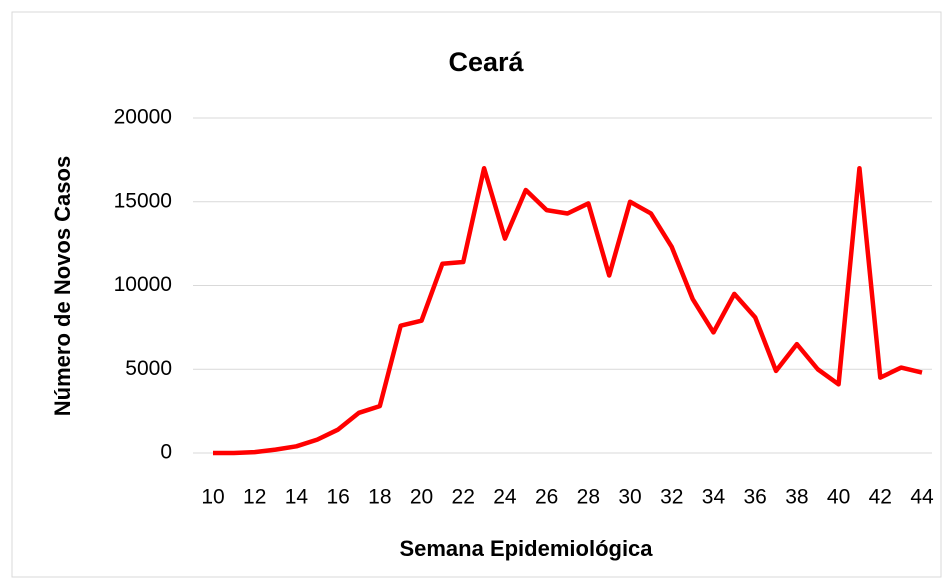 This screenshot has height=578, width=942. What do you see at coordinates (671, 497) in the screenshot?
I see `x-tick-label: 32` at bounding box center [671, 497].